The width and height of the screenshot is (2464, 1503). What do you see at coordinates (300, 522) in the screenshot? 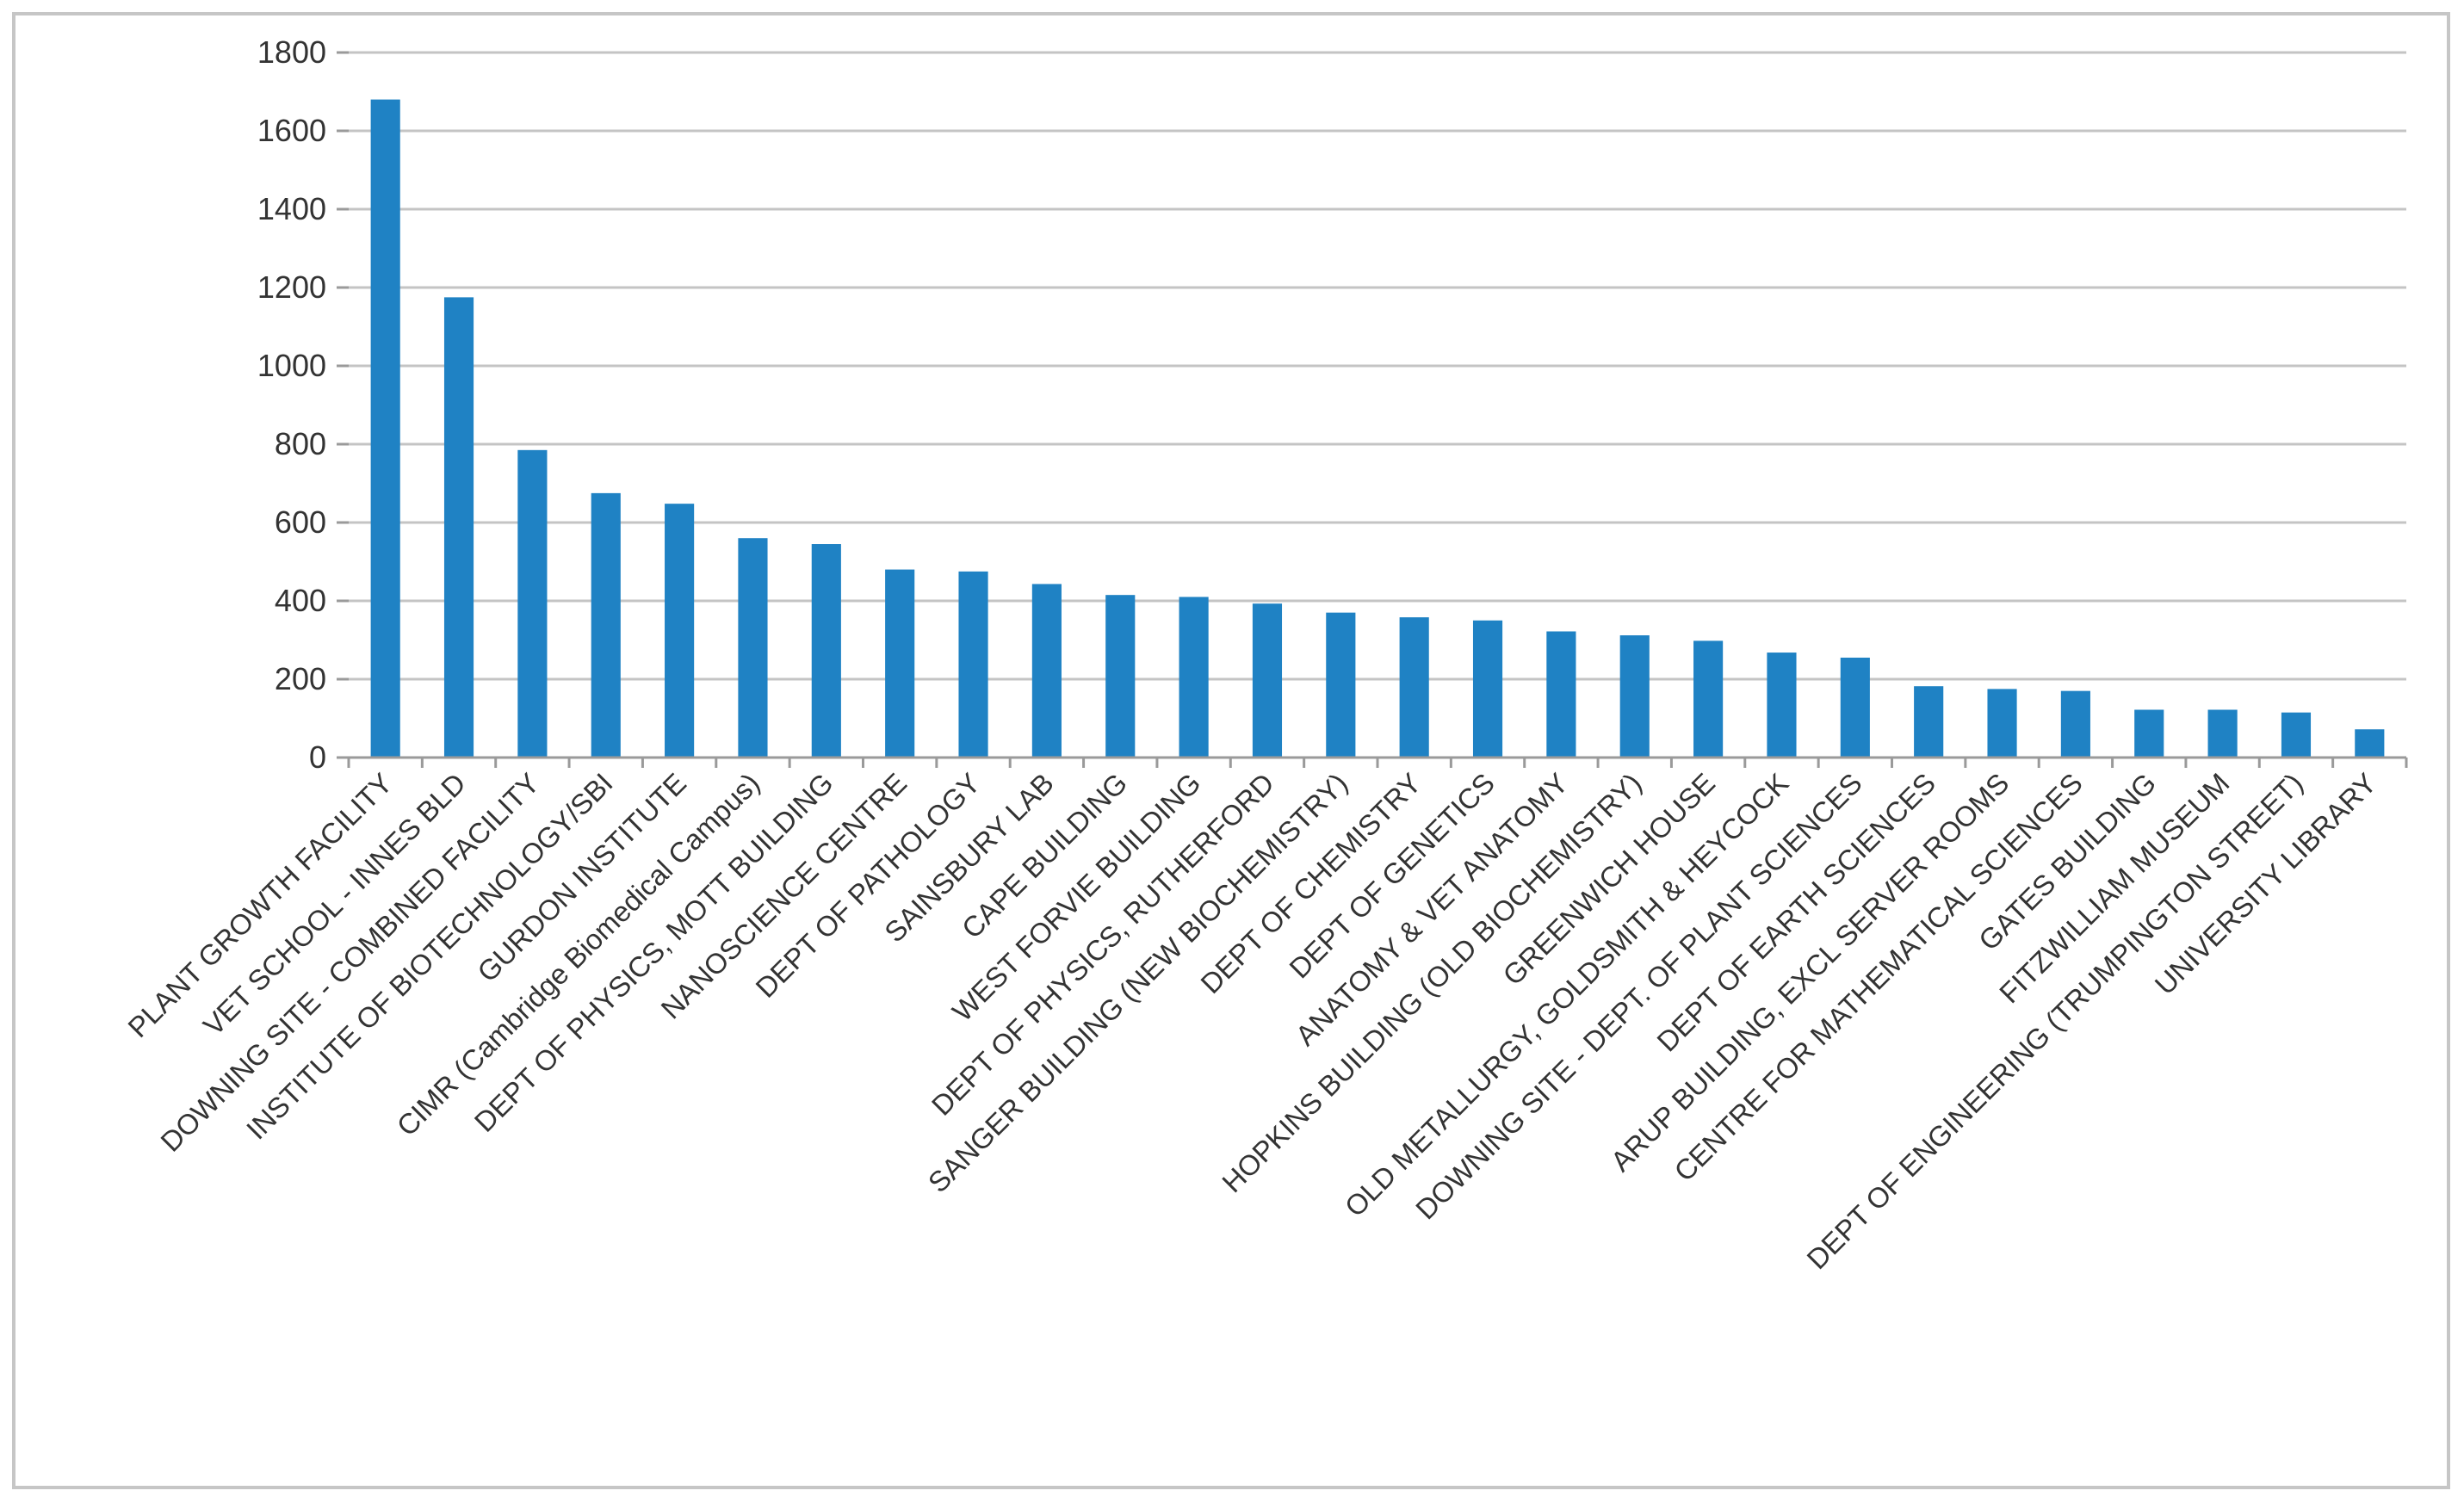
I see `y-tick-label: 600` at bounding box center [300, 522].